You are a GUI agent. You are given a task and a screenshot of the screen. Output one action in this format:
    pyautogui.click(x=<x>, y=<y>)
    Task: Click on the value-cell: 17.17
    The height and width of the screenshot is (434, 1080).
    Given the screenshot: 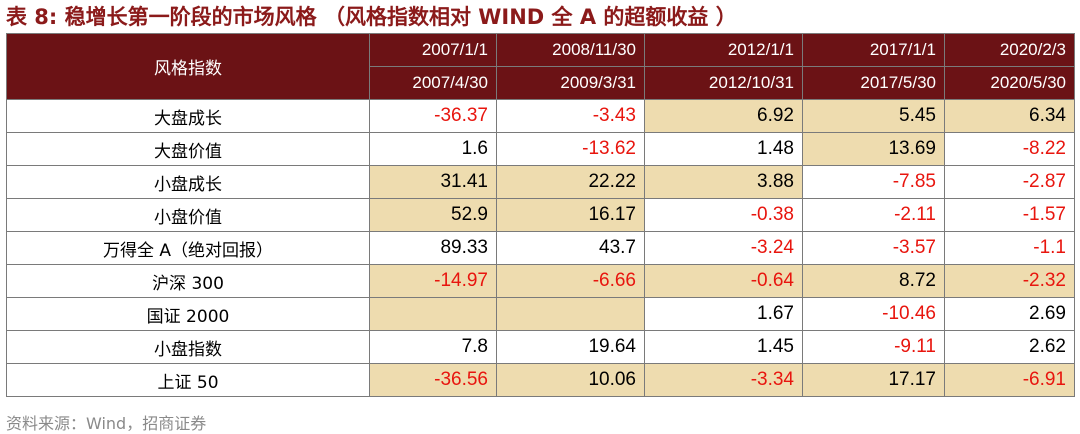 What is the action you would take?
    pyautogui.click(x=873, y=380)
    